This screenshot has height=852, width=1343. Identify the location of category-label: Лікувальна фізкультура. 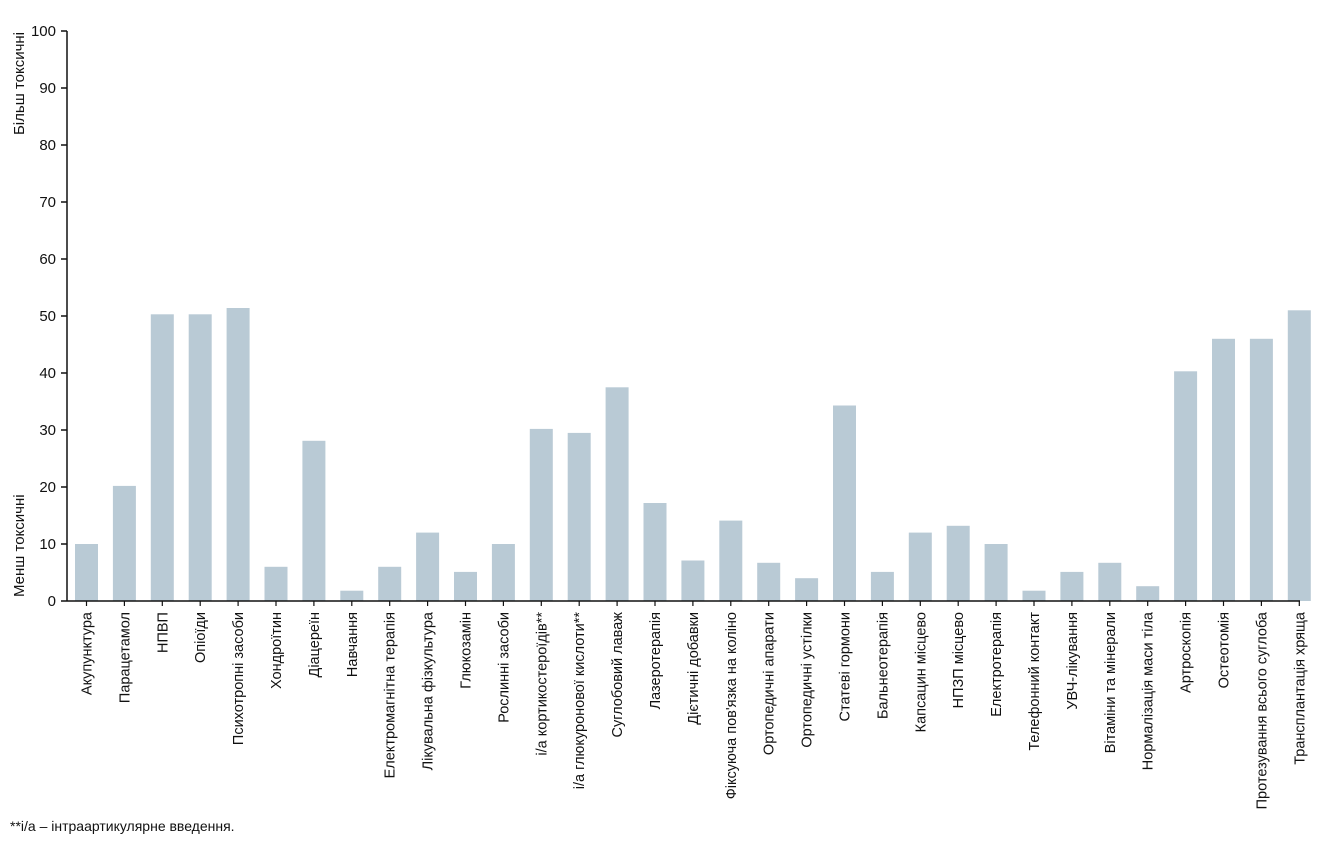
(429, 690).